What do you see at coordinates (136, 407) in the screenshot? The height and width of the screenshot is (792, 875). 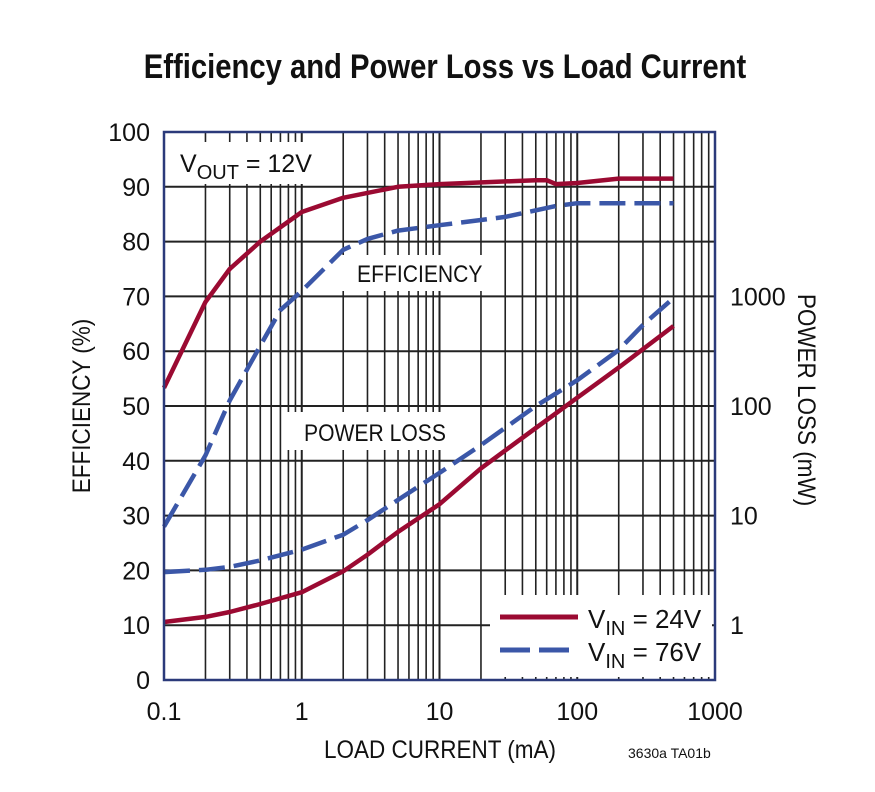 I see `y-tick-label: 50` at bounding box center [136, 407].